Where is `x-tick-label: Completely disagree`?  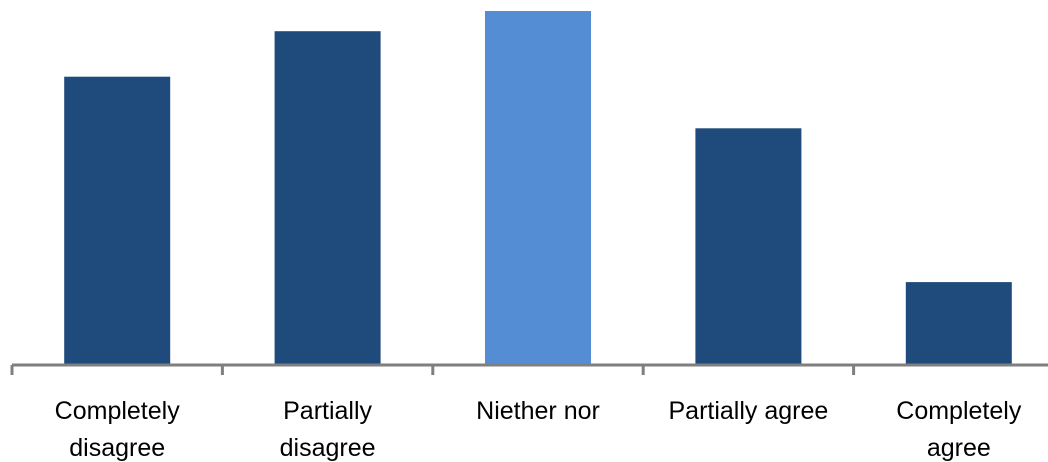
x-tick-label: Completely disagree is located at coordinates (118, 429).